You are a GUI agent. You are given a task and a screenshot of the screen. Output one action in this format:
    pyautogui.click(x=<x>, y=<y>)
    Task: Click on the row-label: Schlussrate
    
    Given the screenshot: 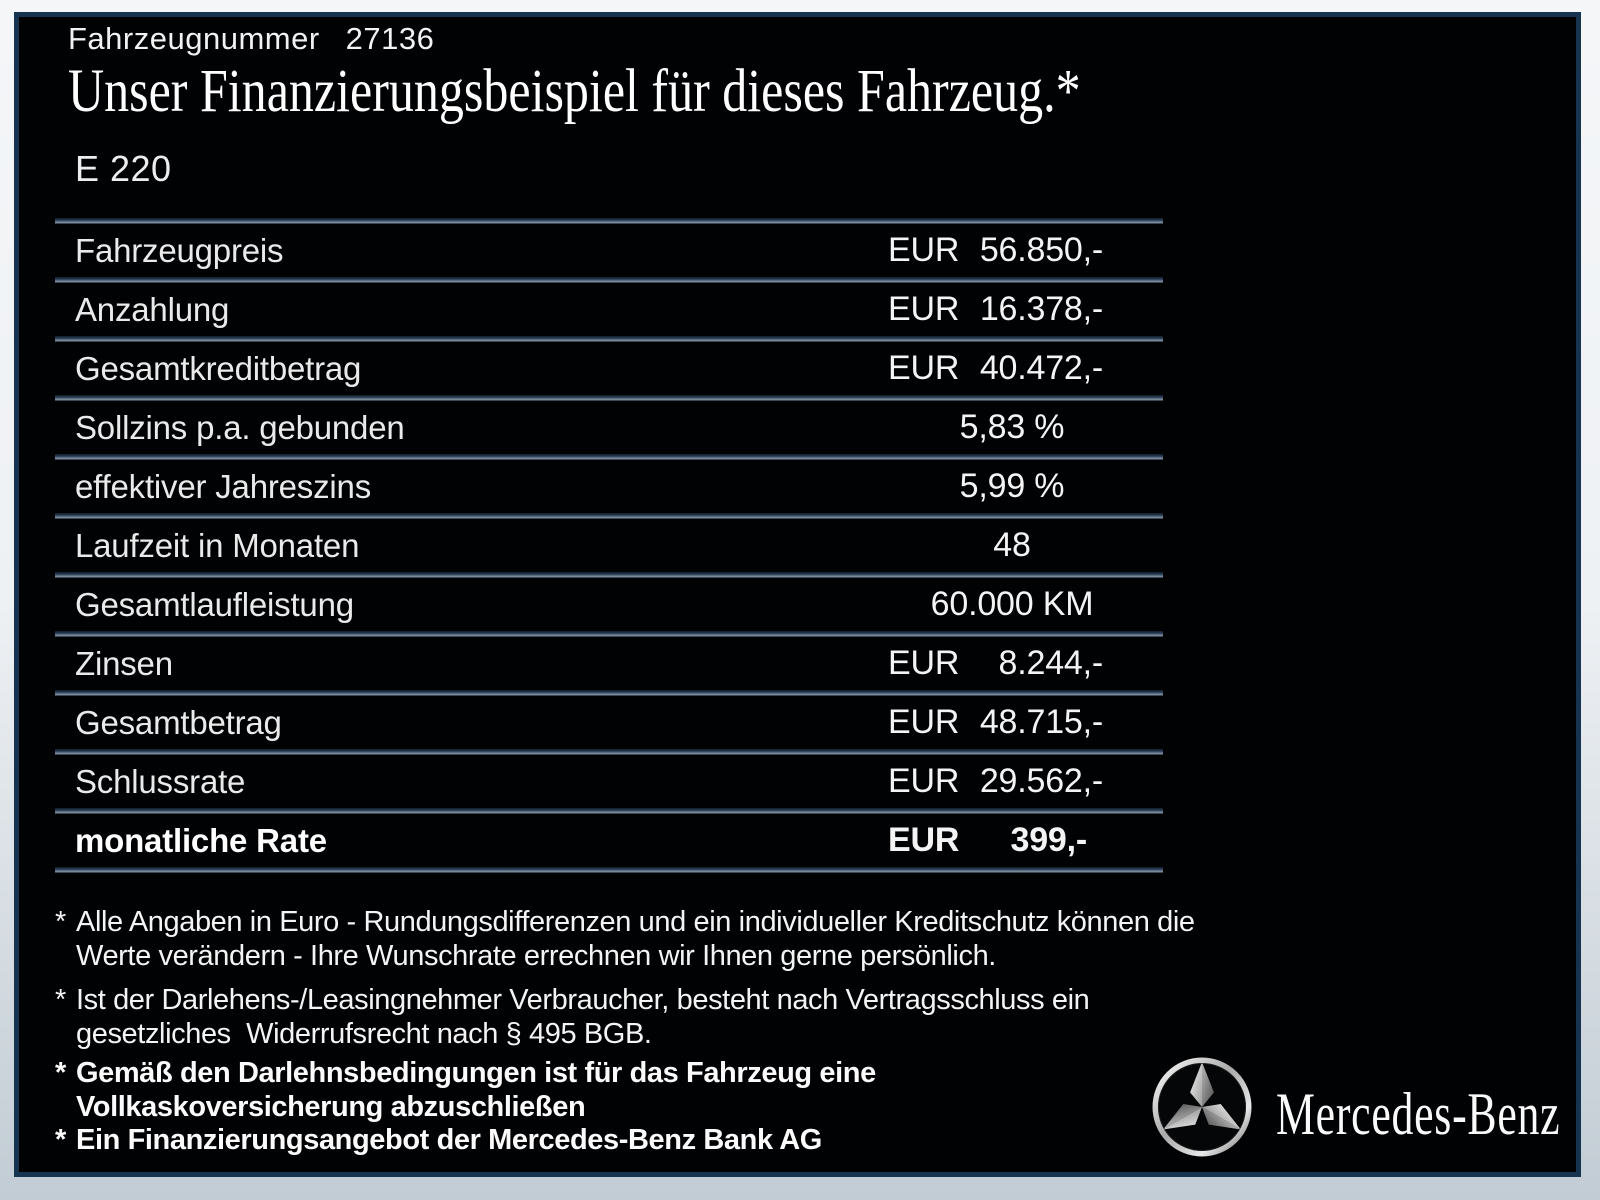 What is the action you would take?
    pyautogui.click(x=160, y=781)
    